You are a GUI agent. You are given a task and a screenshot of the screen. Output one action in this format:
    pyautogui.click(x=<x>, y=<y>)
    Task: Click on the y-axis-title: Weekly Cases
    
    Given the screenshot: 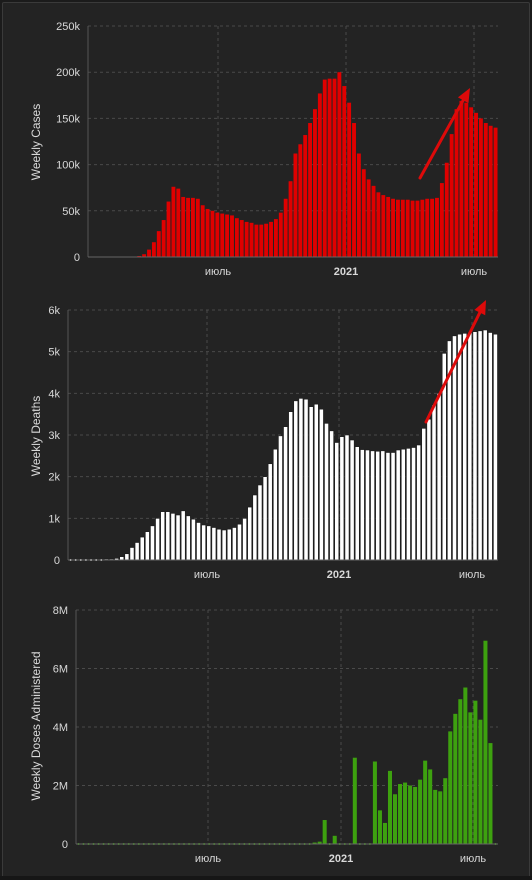 What is the action you would take?
    pyautogui.click(x=36, y=142)
    